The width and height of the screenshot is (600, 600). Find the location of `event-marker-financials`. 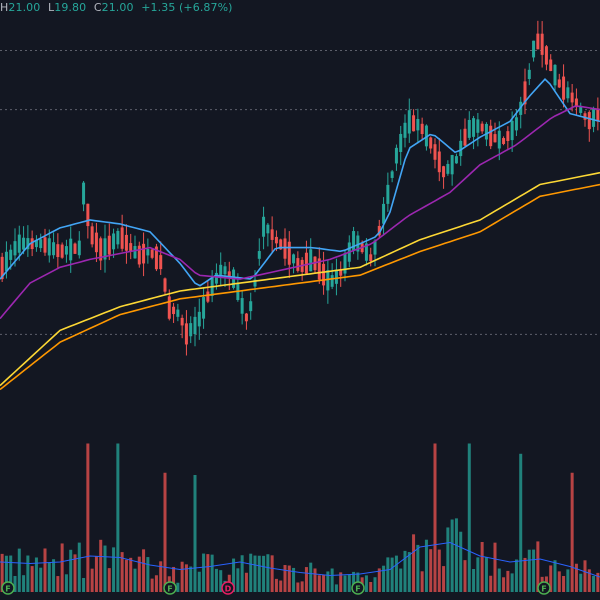

event-marker-financials is located at coordinates (544, 588).